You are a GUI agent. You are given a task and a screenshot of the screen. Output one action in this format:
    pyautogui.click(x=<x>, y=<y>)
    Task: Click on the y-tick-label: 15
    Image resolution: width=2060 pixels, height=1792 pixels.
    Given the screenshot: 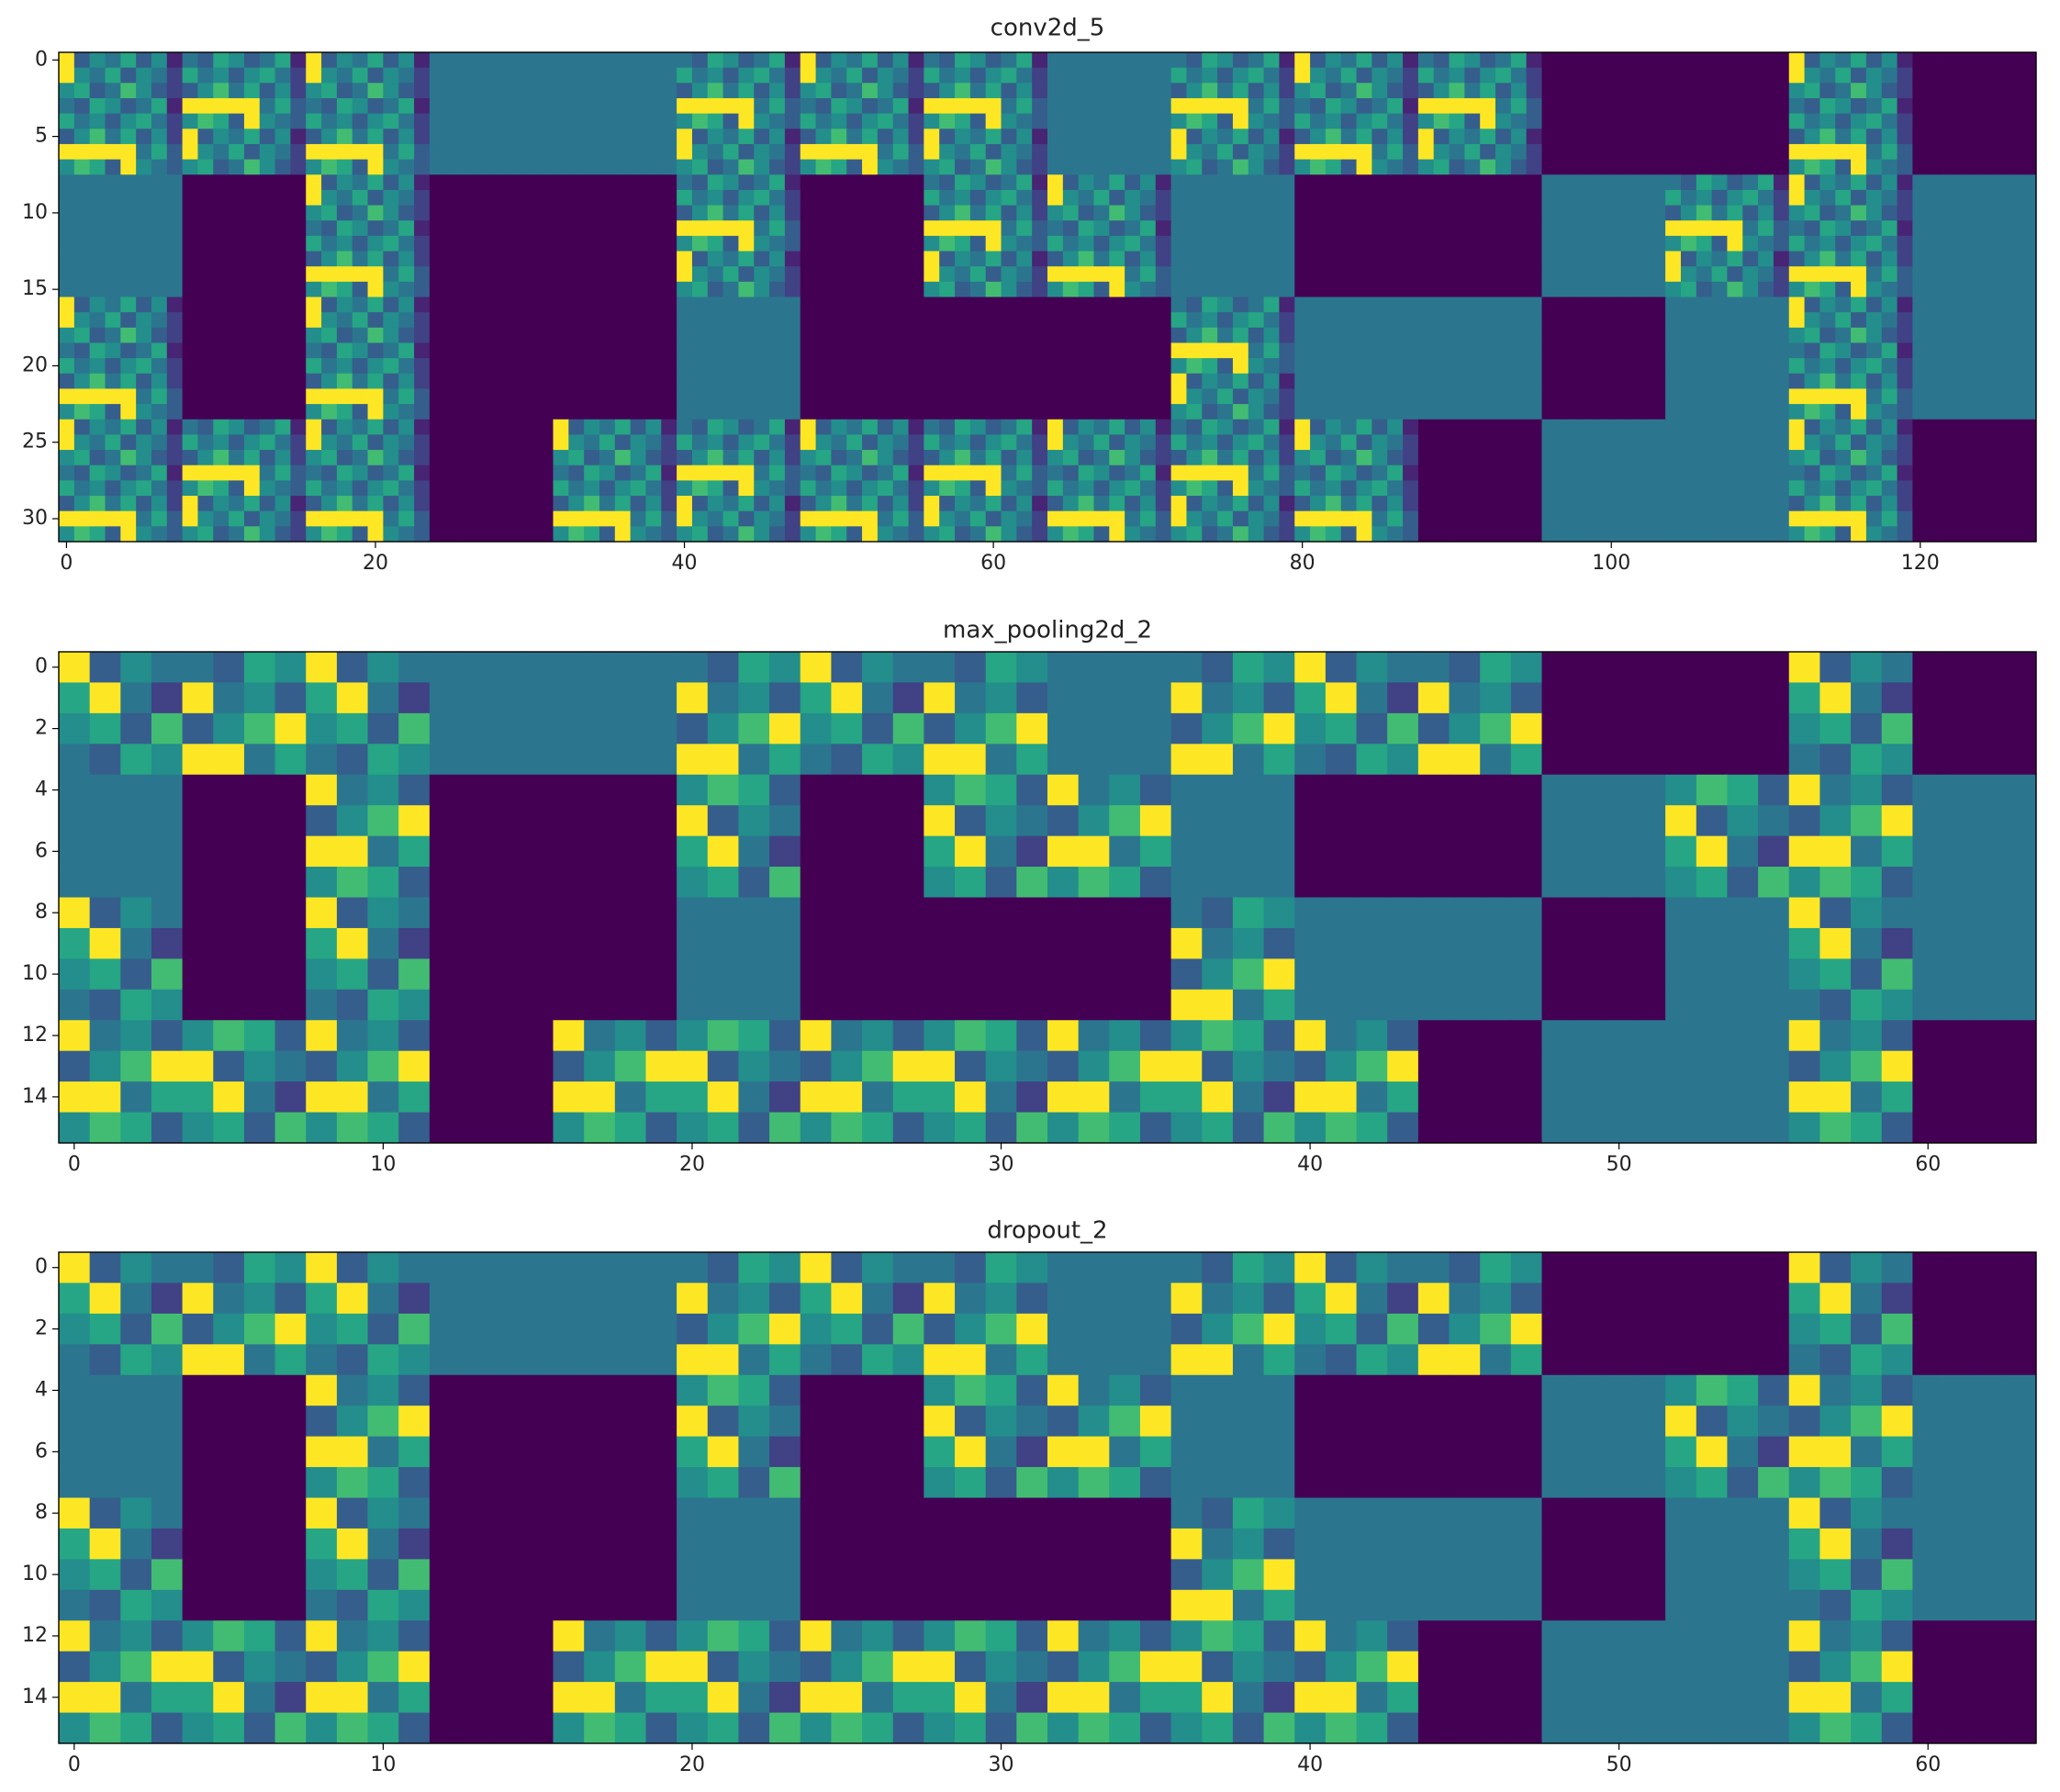 What is the action you would take?
    pyautogui.click(x=35, y=288)
    